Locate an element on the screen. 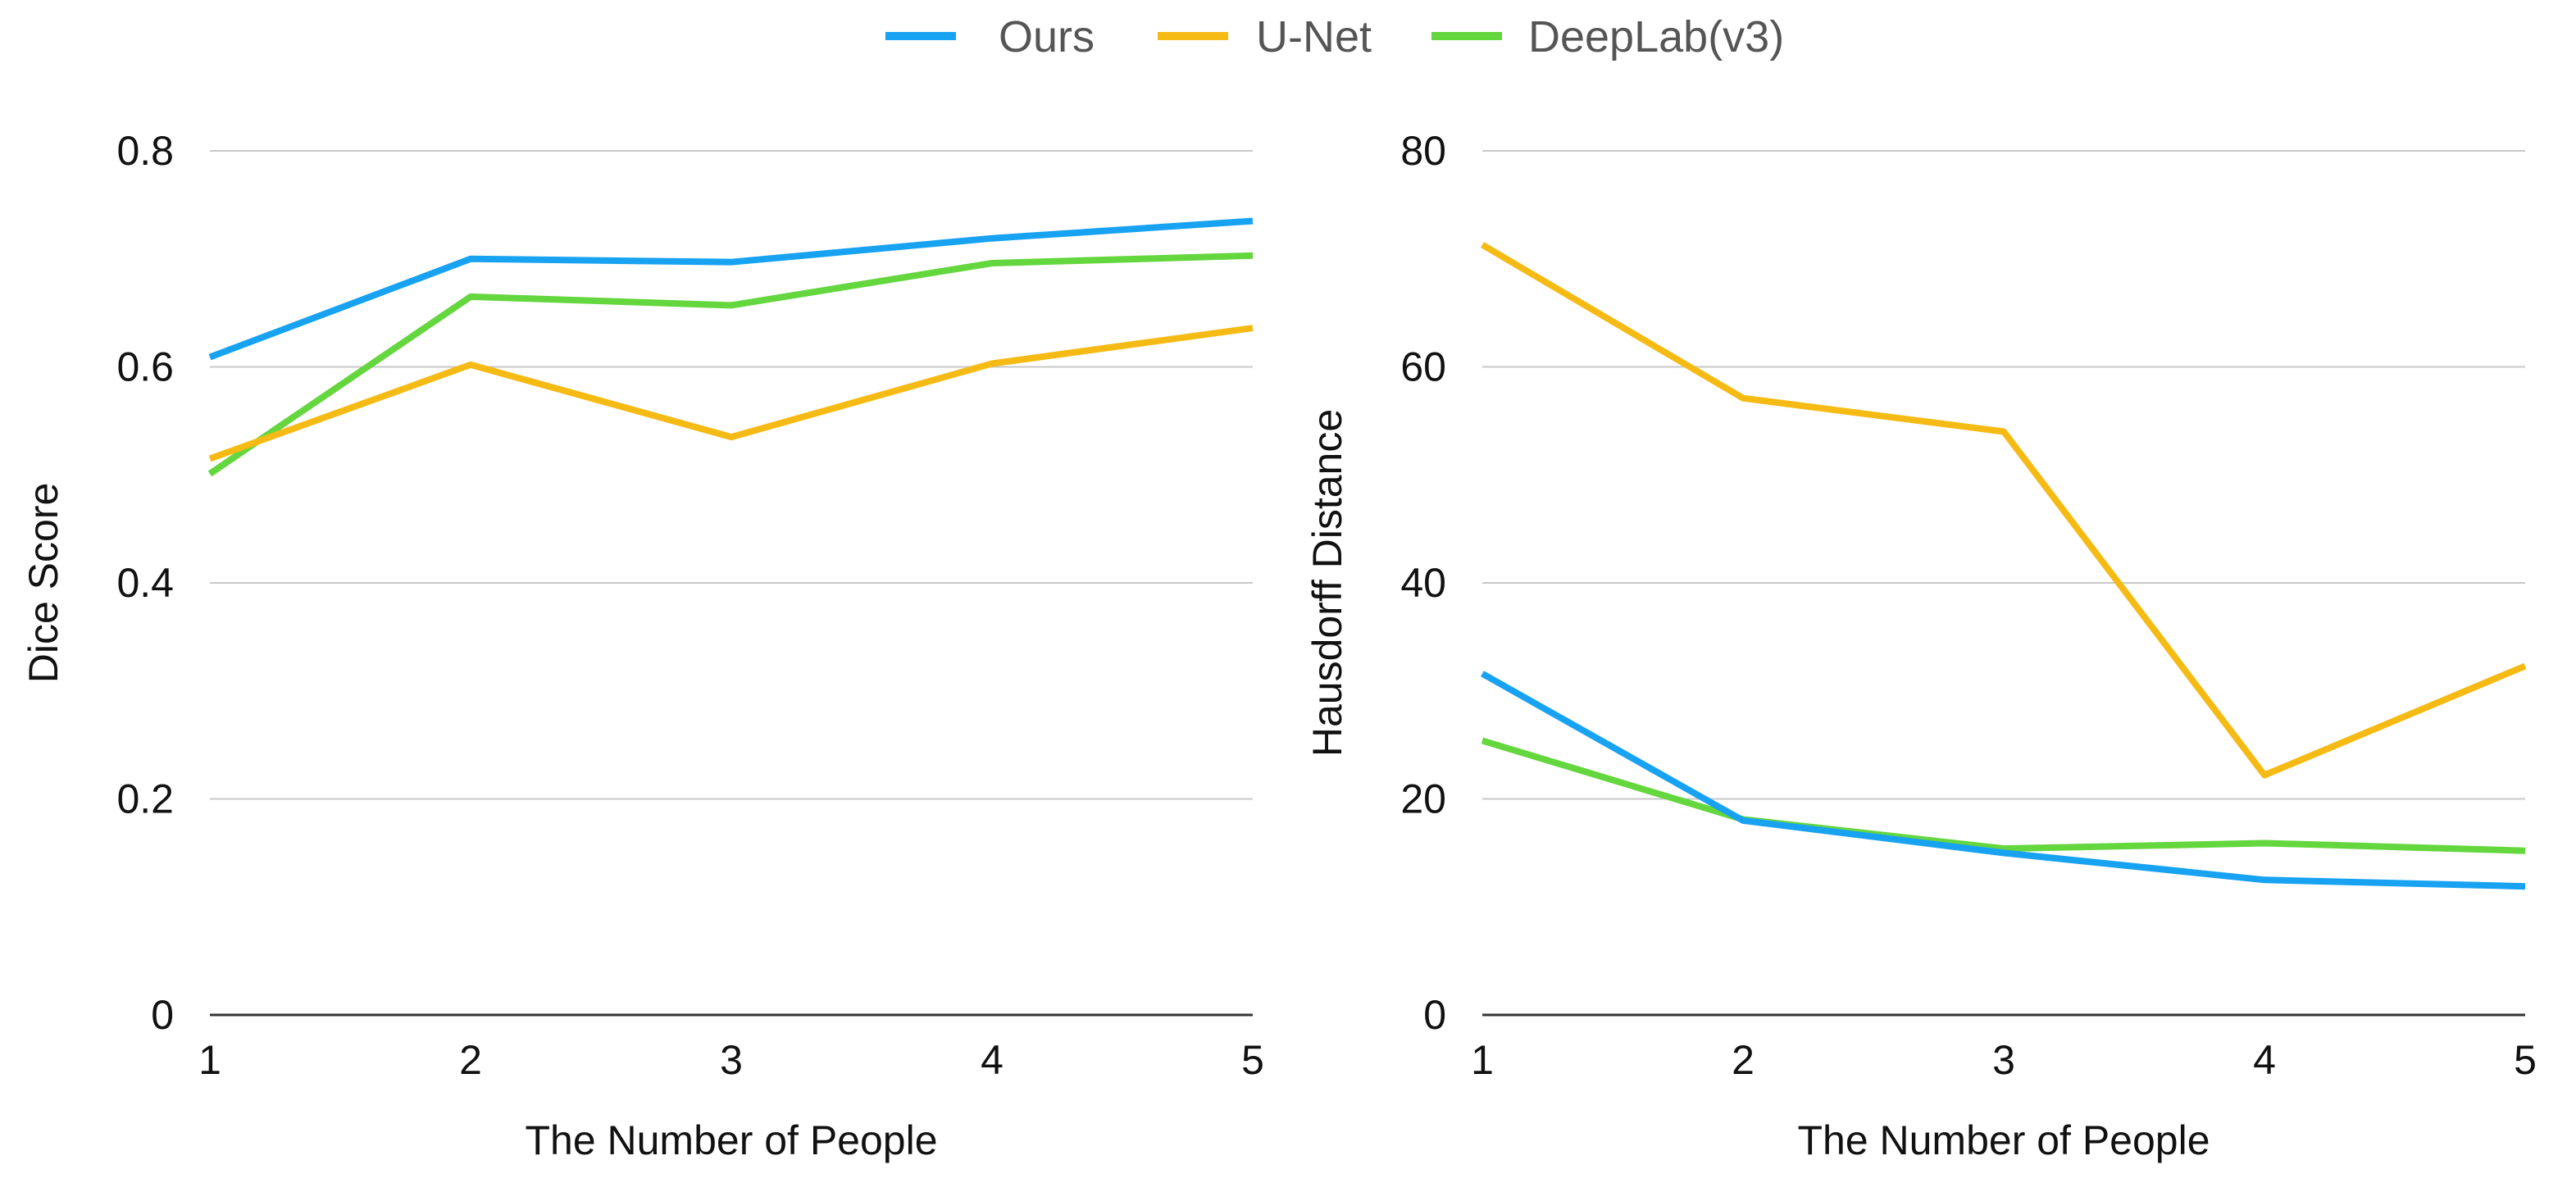 The image size is (2576, 1192). y-tick-label: 40 is located at coordinates (1423, 583).